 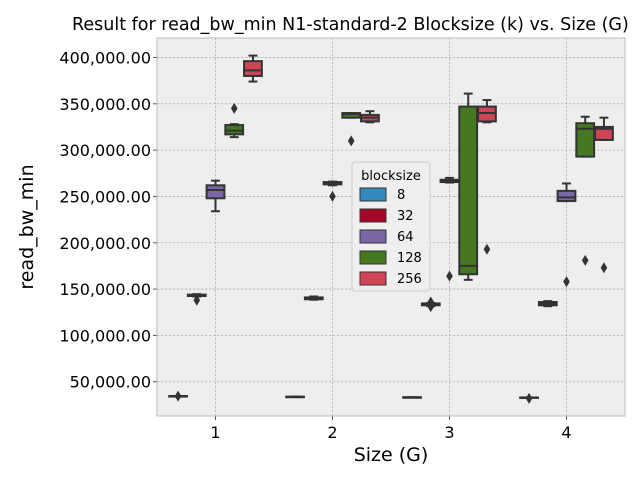 What do you see at coordinates (566, 432) in the screenshot?
I see `x-tick-label: 4` at bounding box center [566, 432].